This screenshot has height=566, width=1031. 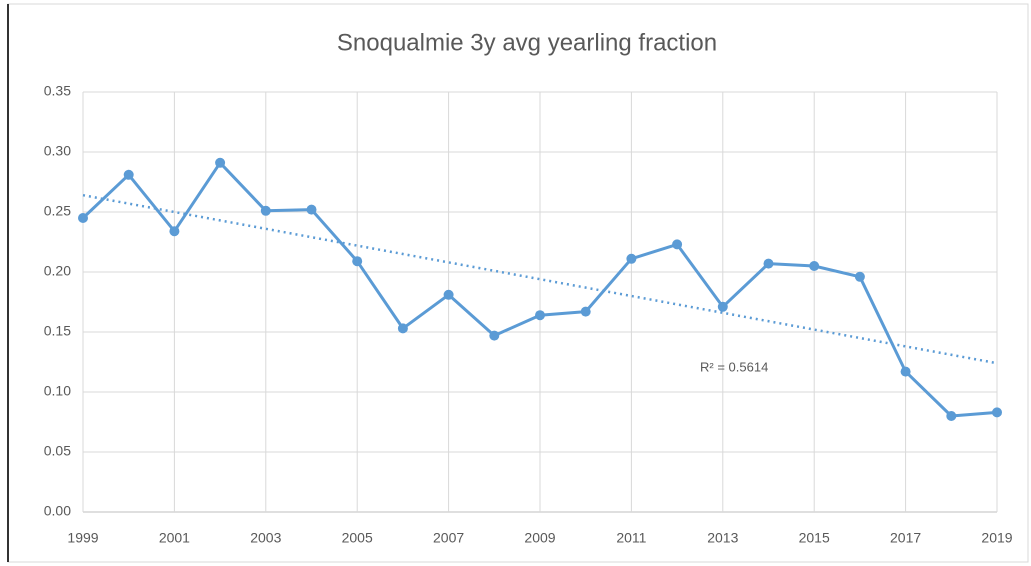 I want to click on x-tick-label: 2003, so click(x=265, y=538).